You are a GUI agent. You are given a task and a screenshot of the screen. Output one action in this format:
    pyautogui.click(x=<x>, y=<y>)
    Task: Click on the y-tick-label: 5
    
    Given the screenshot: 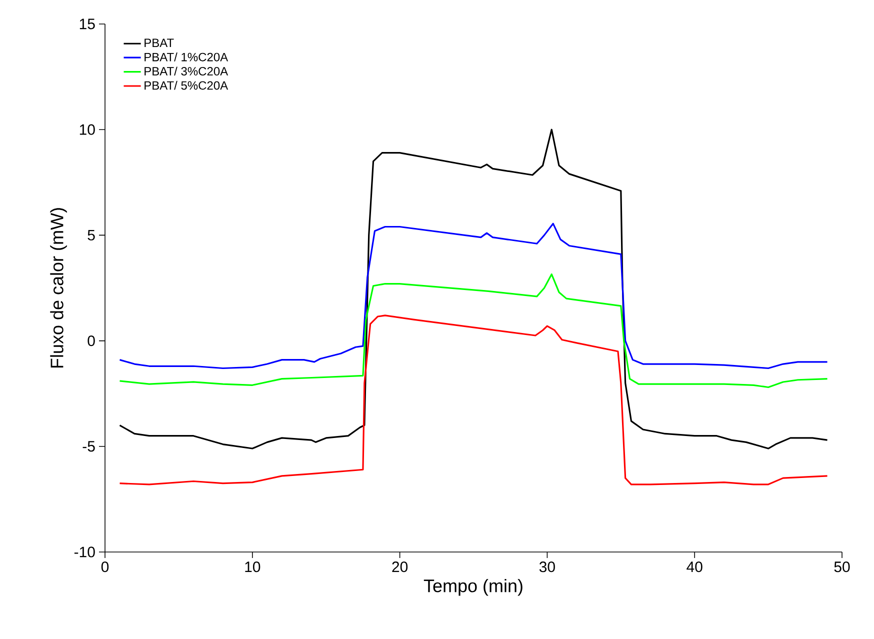 What is the action you would take?
    pyautogui.click(x=91, y=235)
    